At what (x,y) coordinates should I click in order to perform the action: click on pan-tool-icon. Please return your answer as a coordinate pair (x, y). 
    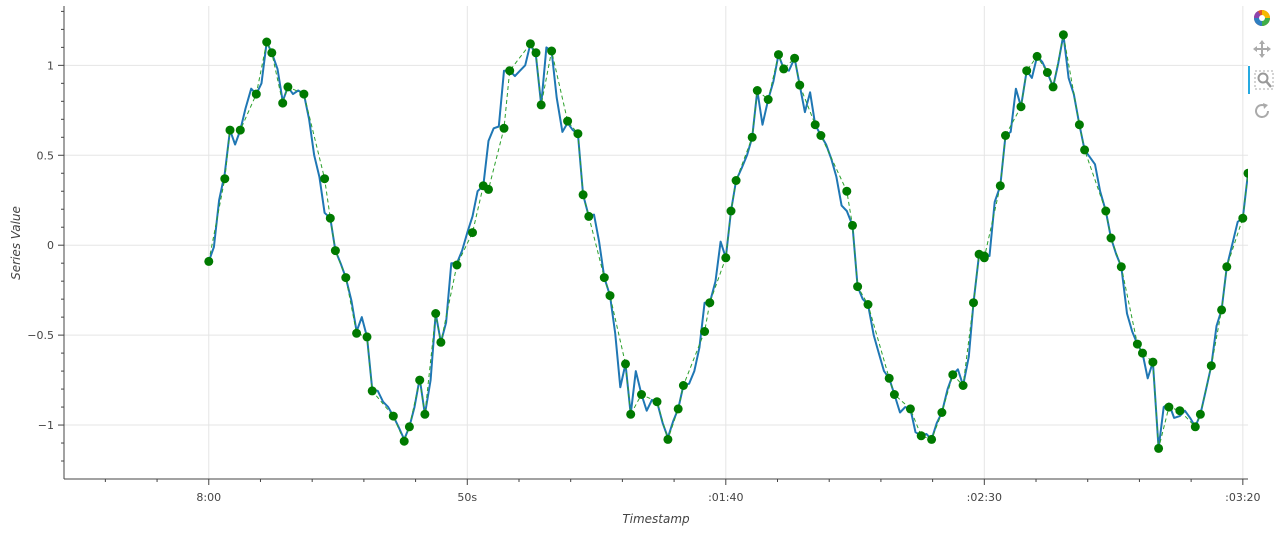
    Looking at the image, I should click on (1262, 49).